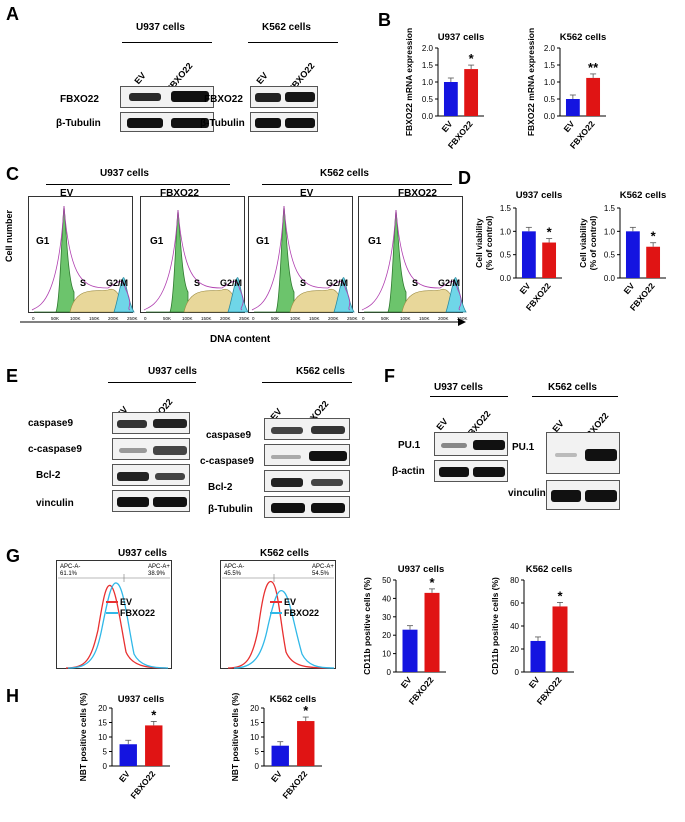  I want to click on c-u937-title: U937 cells, so click(124, 173).